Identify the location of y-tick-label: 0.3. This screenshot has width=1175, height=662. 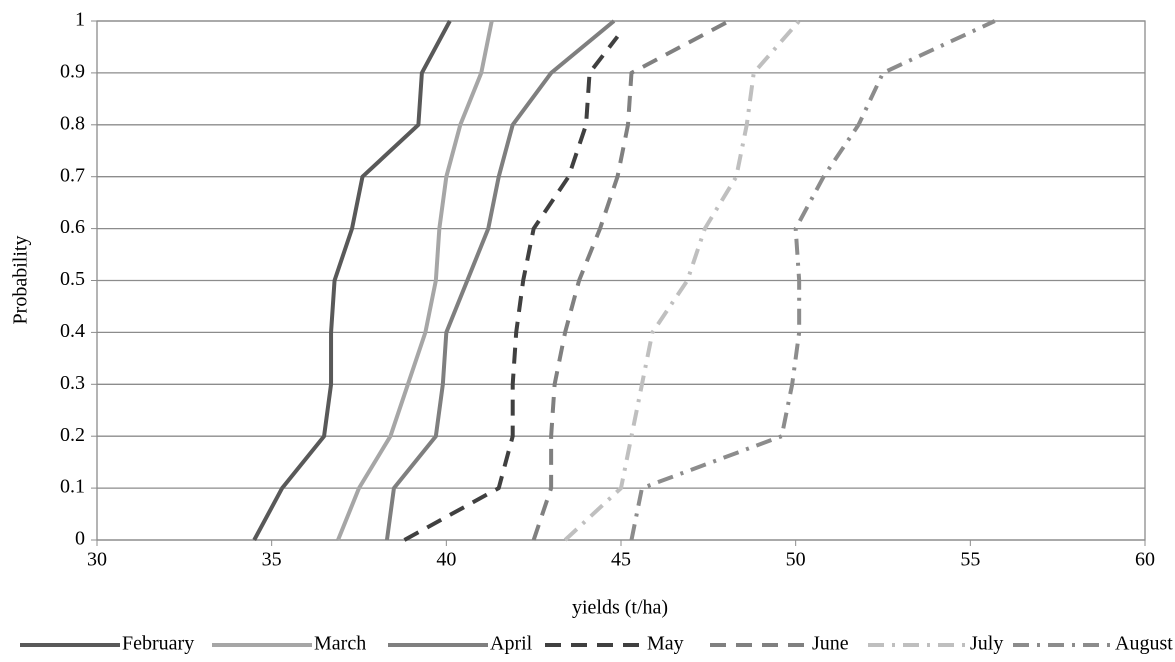
(72, 383).